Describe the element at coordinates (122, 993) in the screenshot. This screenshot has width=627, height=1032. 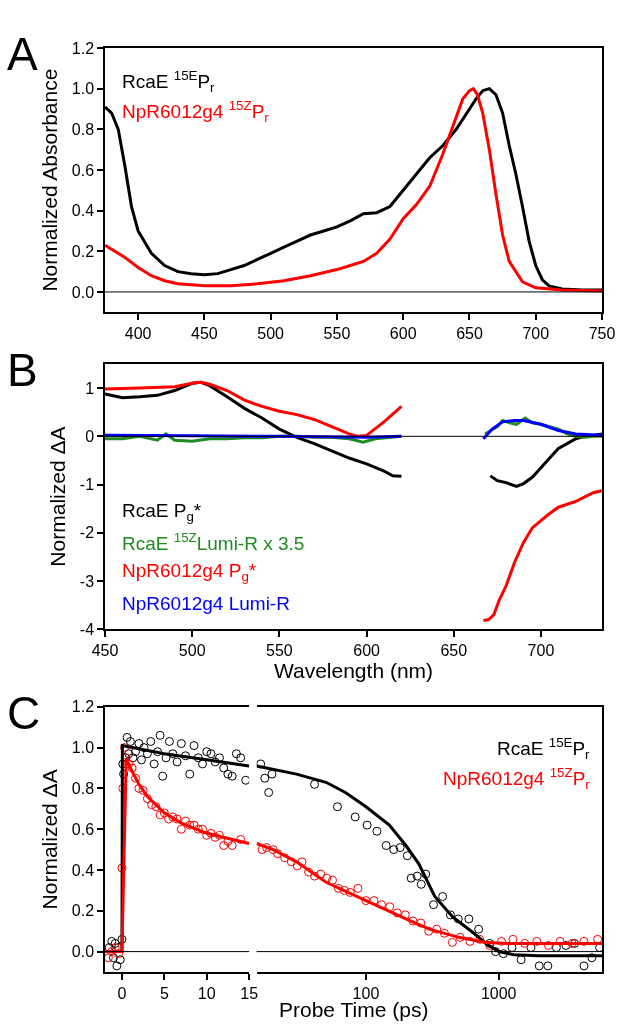
I see `x-tick-label: 0` at that location.